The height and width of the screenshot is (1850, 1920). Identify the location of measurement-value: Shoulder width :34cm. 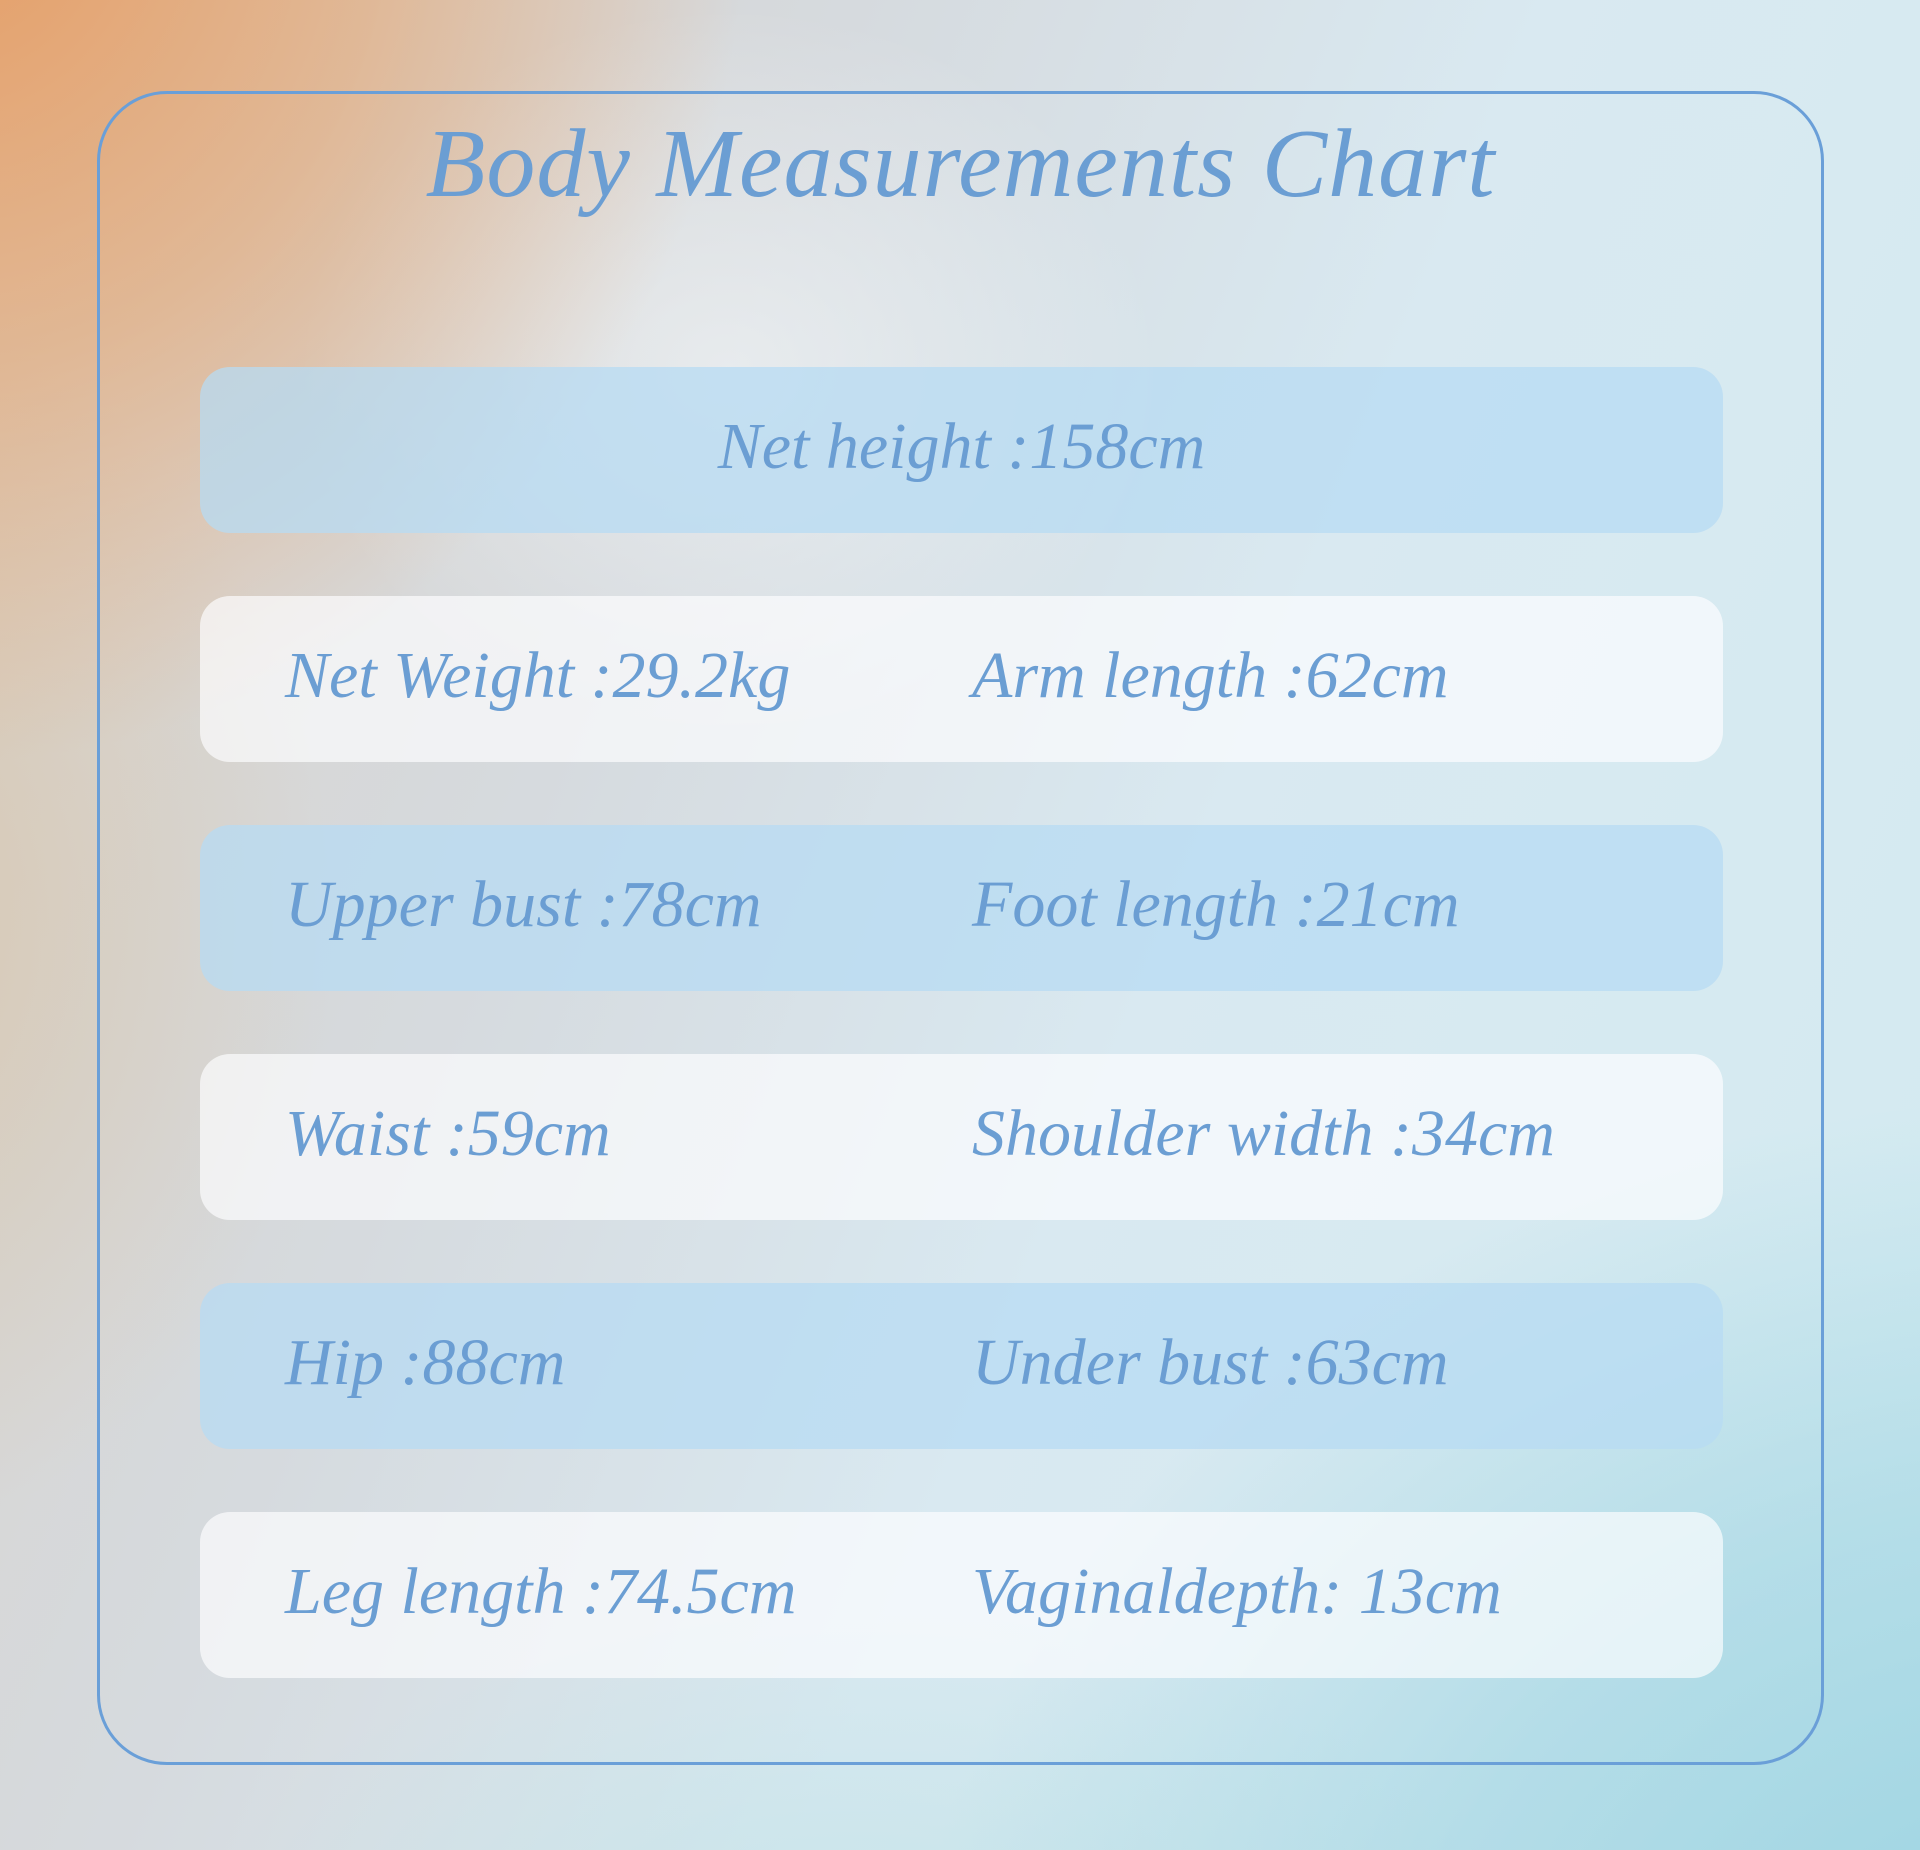
(1263, 1133).